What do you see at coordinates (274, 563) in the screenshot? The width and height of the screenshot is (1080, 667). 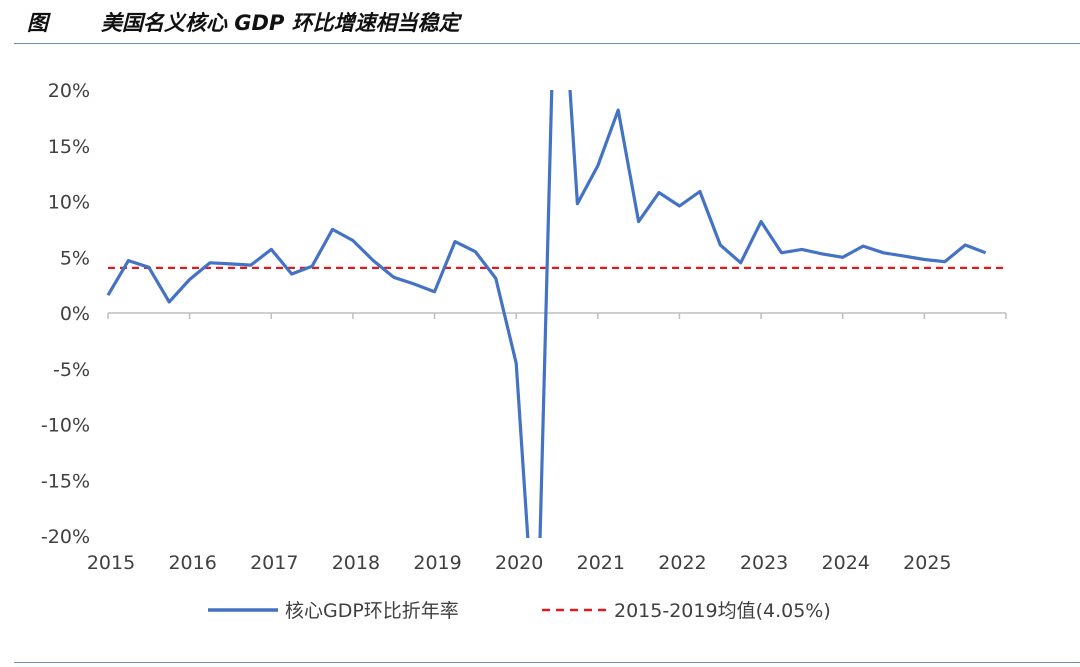 I see `x-tick-label: 2017` at bounding box center [274, 563].